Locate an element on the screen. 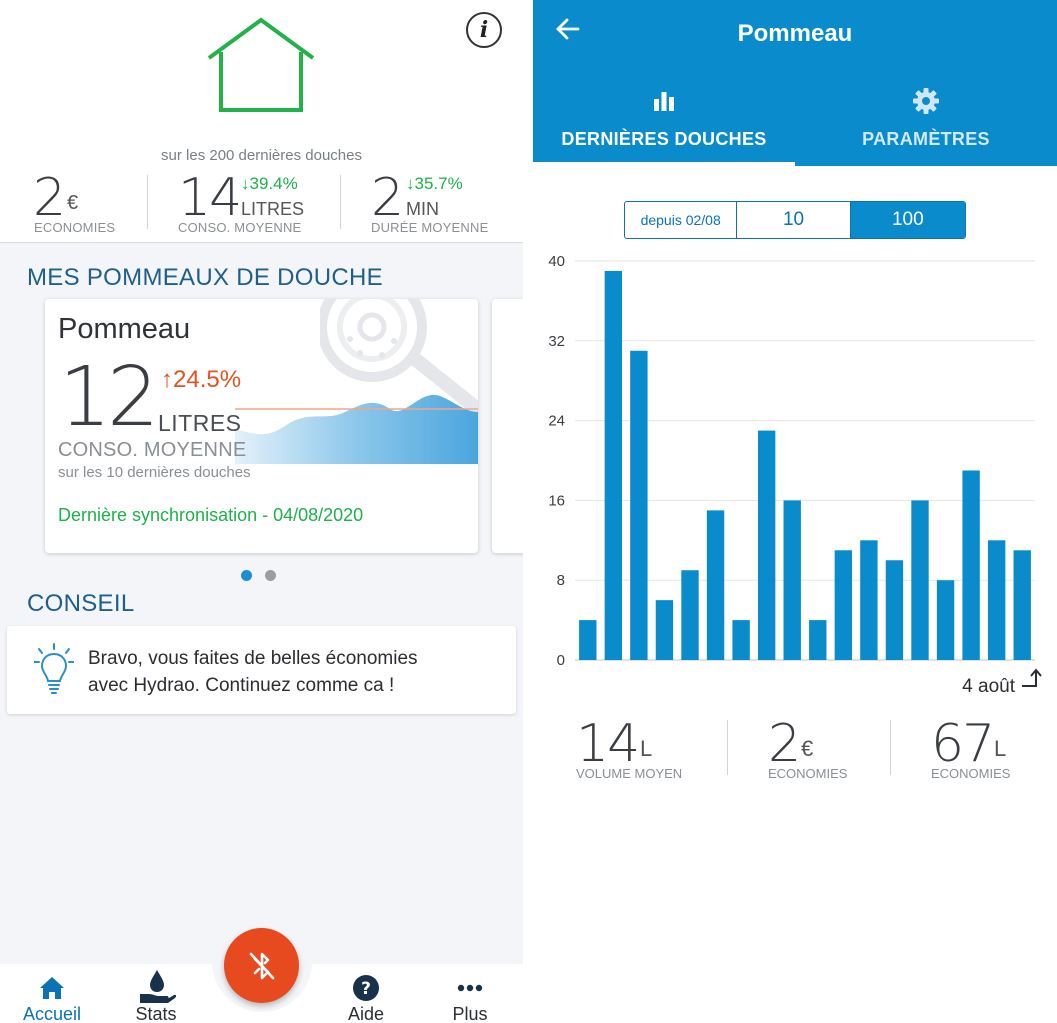 This screenshot has width=1057, height=1023. nav-label: Stats is located at coordinates (156, 1013).